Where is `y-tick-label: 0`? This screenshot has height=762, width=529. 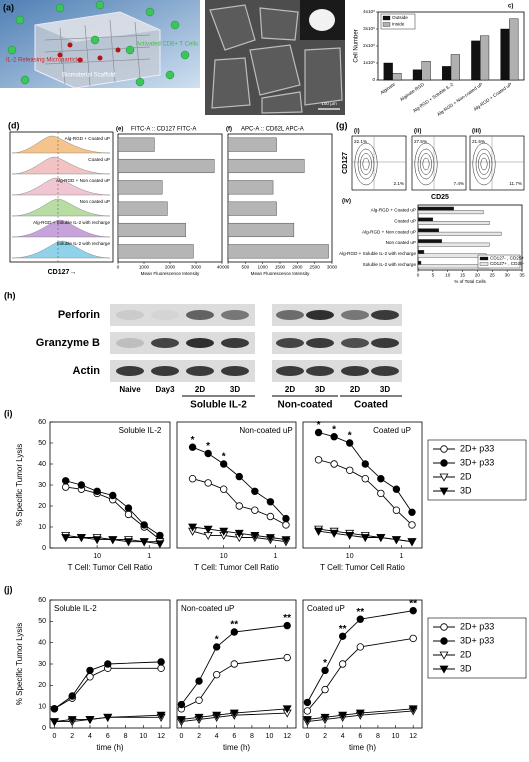 y-tick-label: 0 is located at coordinates (44, 728).